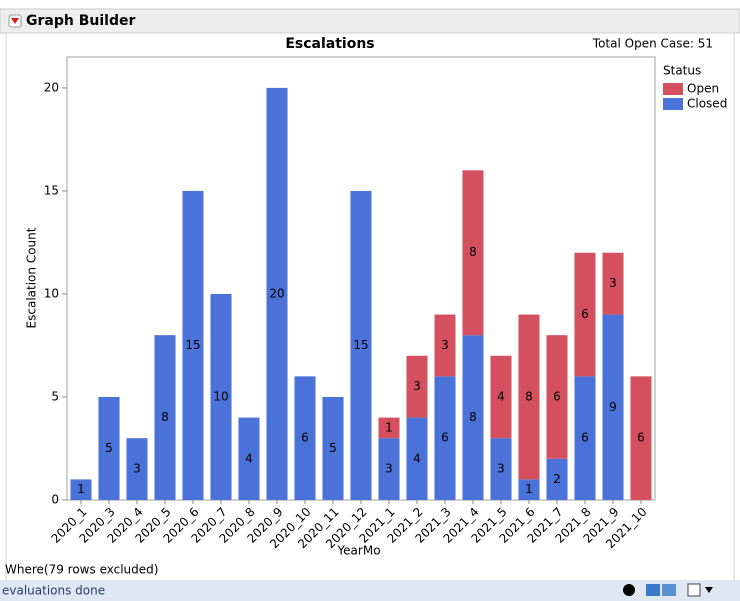 The height and width of the screenshot is (601, 740). I want to click on y-tick-label: 10, so click(51, 293).